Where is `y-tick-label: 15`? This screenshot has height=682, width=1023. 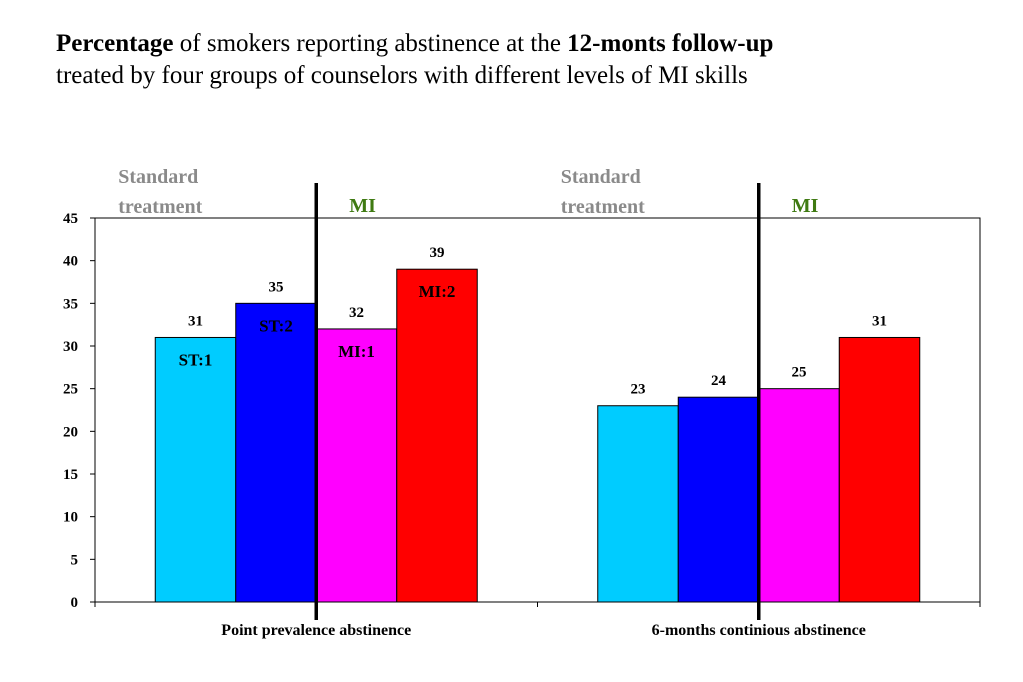
y-tick-label: 15 is located at coordinates (70, 475).